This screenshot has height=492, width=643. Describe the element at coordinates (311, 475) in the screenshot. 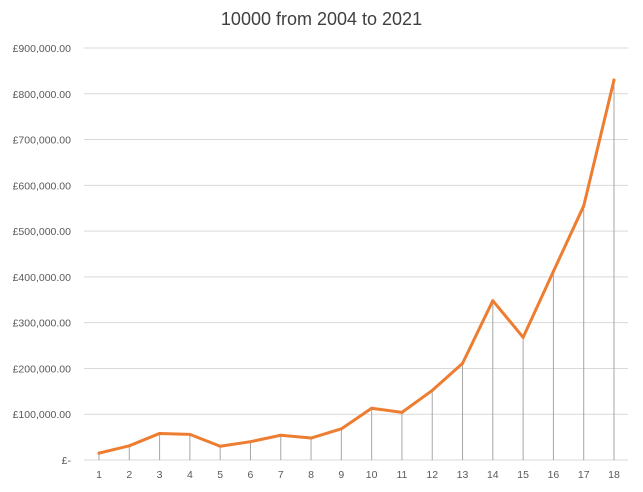

I see `x-tick-label: 8` at that location.